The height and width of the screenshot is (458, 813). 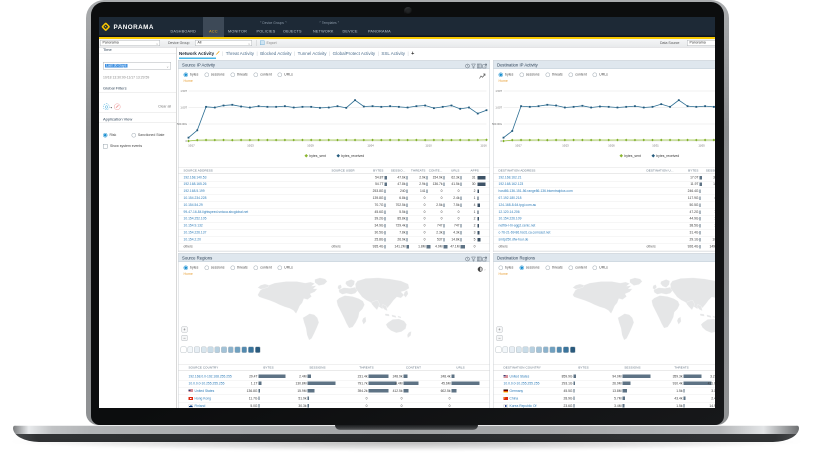 What do you see at coordinates (611, 146) in the screenshot?
I see `svg-text: 10/26` at bounding box center [611, 146].